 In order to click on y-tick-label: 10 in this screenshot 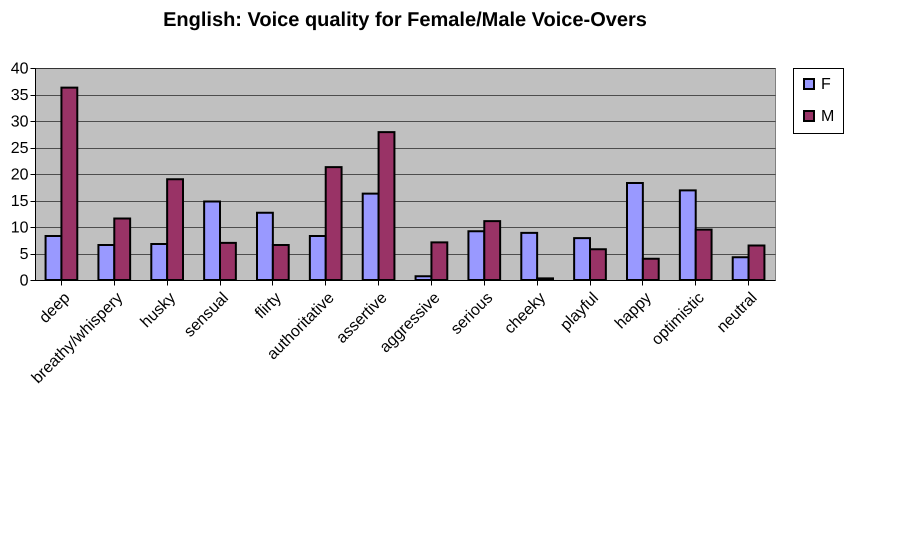, I will do `click(19, 228)`.